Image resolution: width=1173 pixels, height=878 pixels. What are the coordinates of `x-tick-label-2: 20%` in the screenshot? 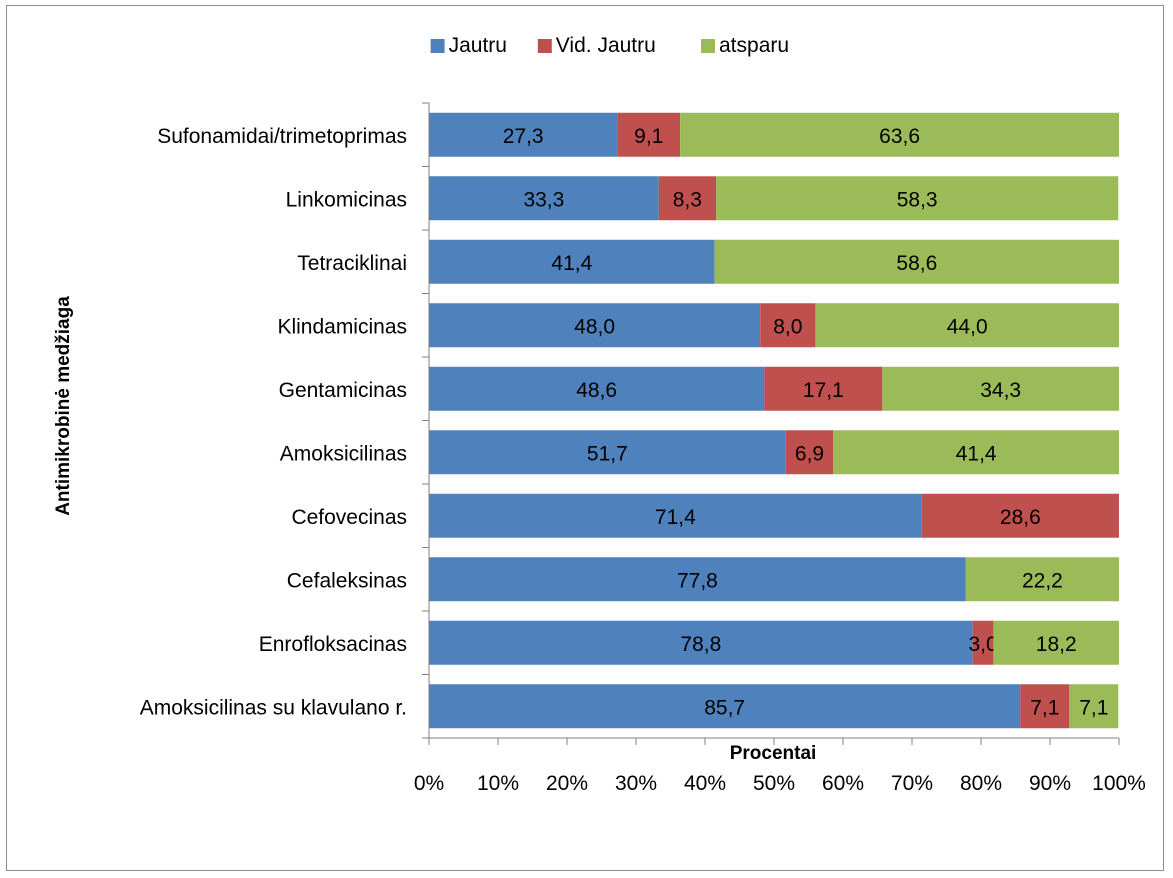 It's located at (567, 783).